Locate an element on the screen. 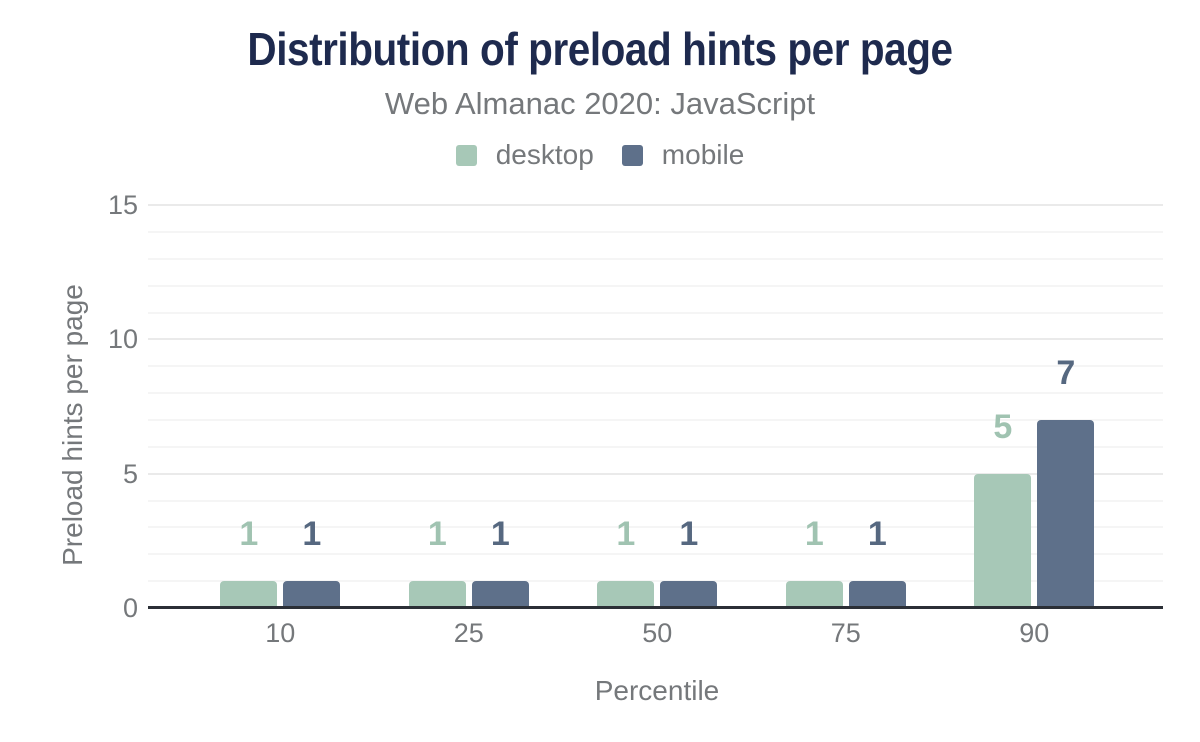  bar-desktop-p50 is located at coordinates (626, 594).